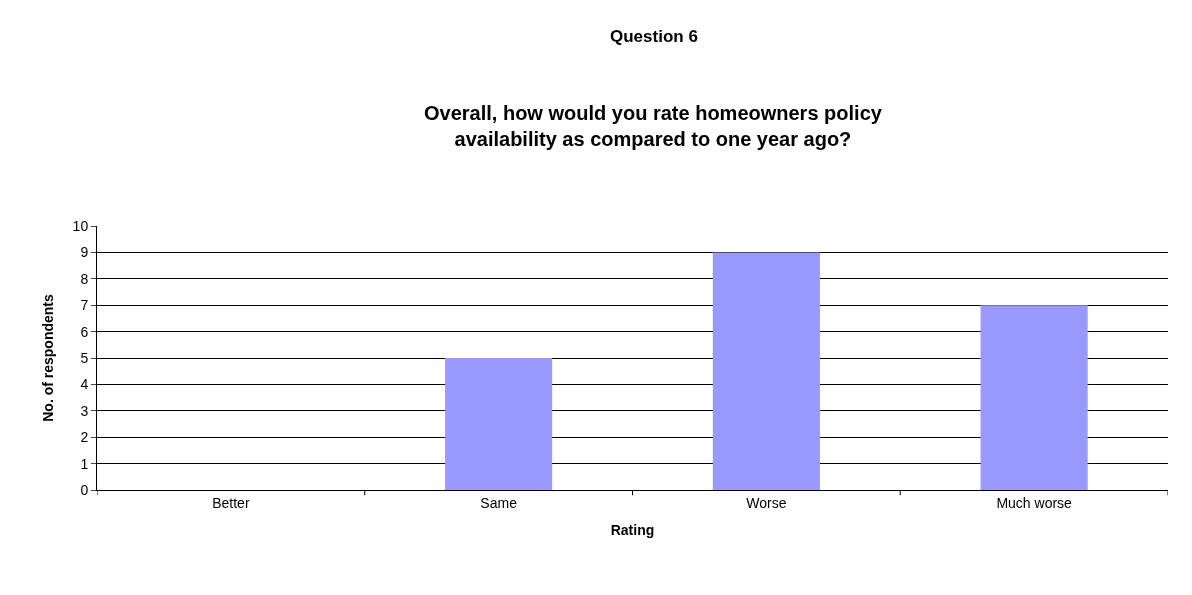 The image size is (1192, 595). I want to click on y-tick-label: 4, so click(84, 384).